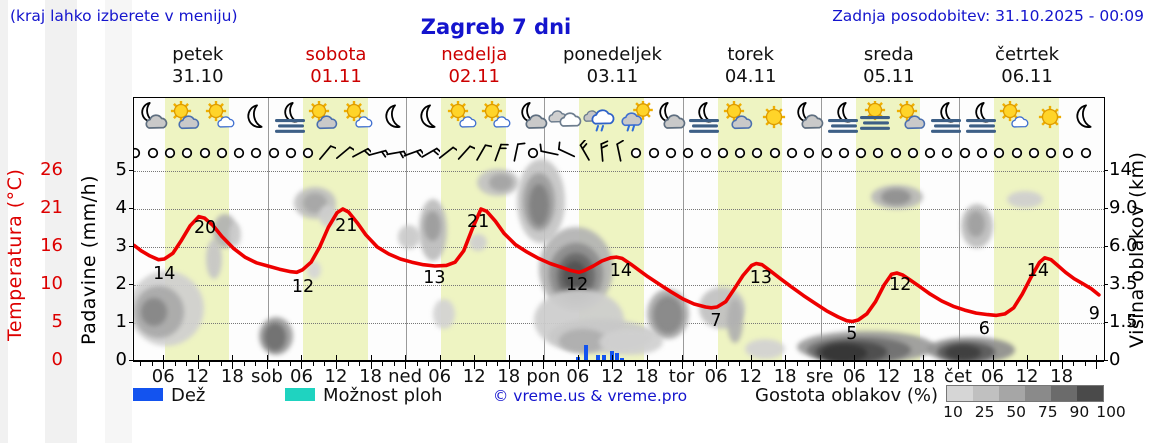 This screenshot has width=1152, height=443. I want to click on cloud-height-tick-label: 0, so click(1115, 359).